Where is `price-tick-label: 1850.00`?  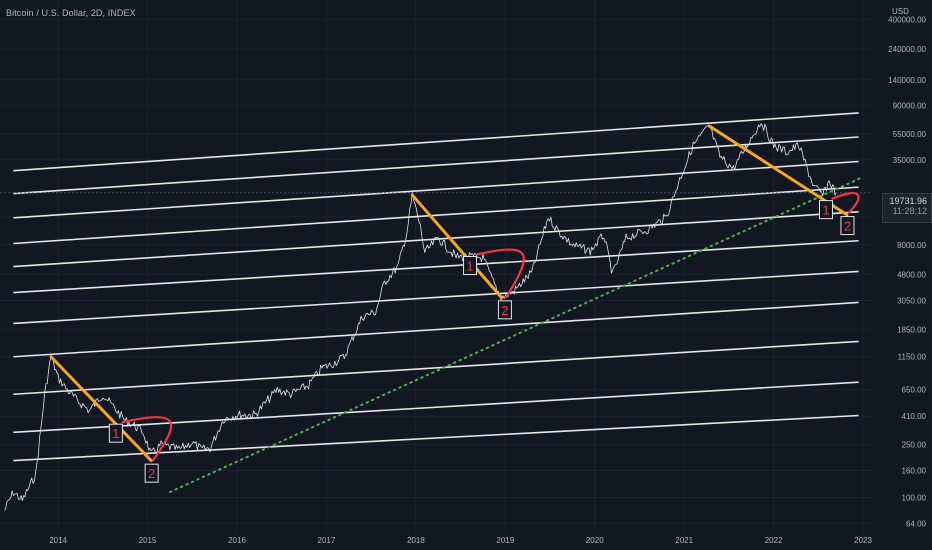
price-tick-label: 1850.00 is located at coordinates (911, 329).